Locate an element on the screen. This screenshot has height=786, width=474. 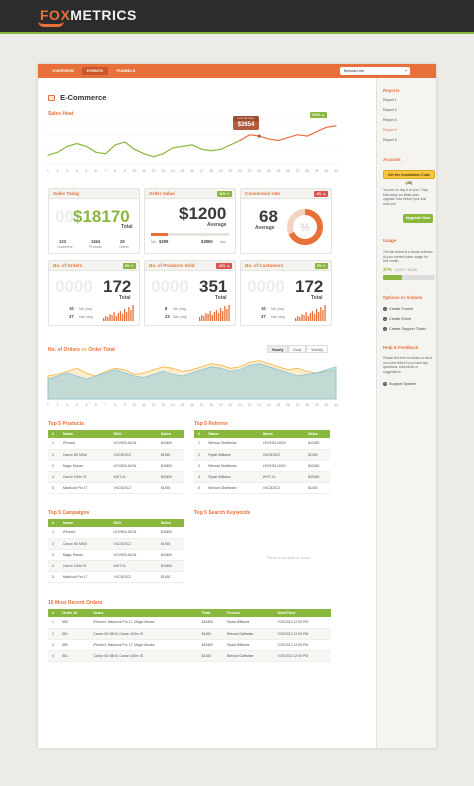
products-sparkline is located at coordinates (214, 313).